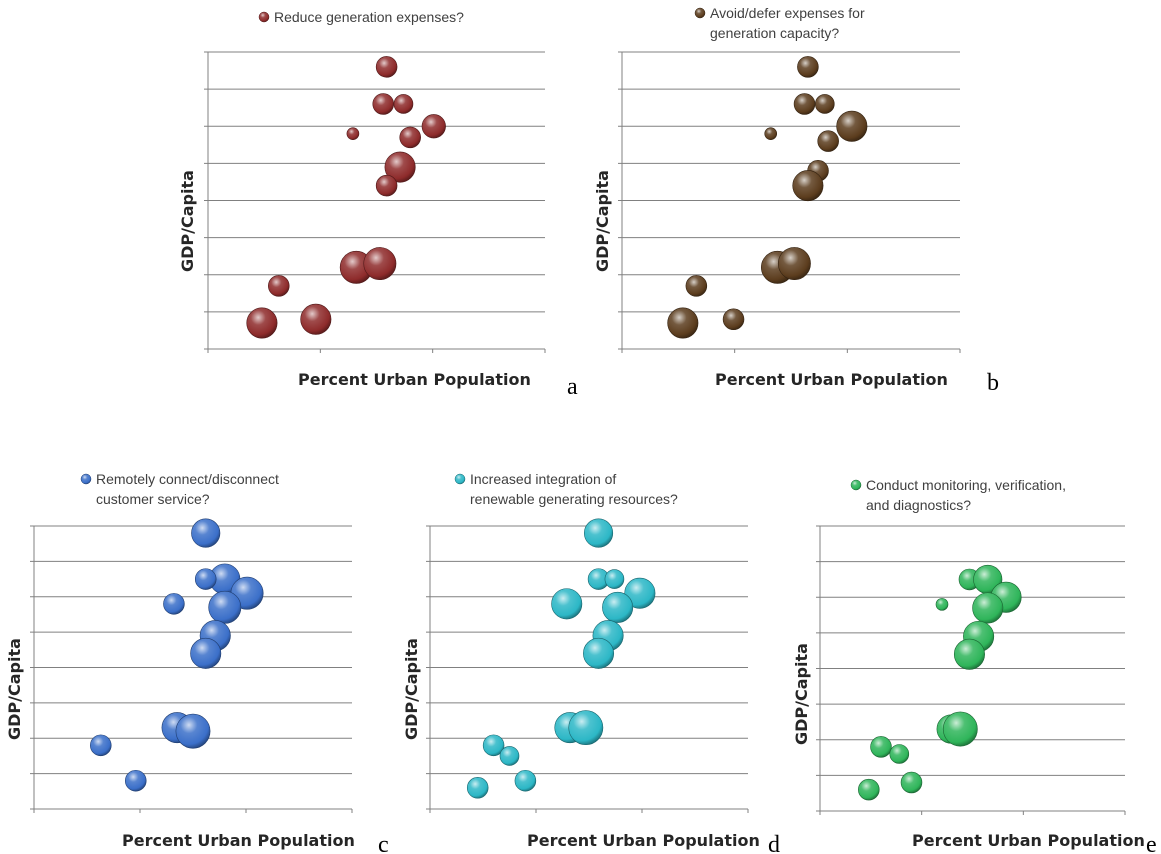 This screenshot has height=854, width=1161. Describe the element at coordinates (918, 505) in the screenshot. I see `legend-label: and diagnostics?` at that location.